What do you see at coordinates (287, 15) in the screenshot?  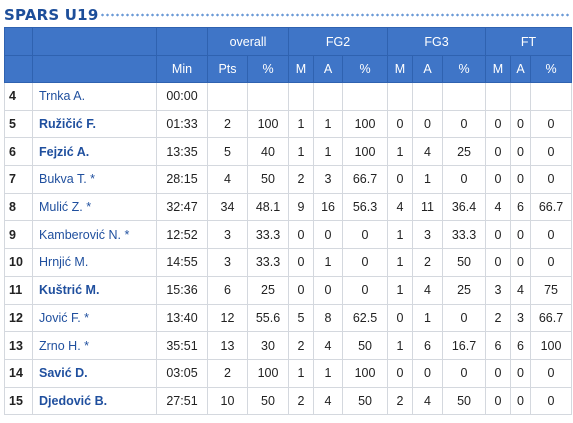 I see `team-title-row: SPARS U19` at bounding box center [287, 15].